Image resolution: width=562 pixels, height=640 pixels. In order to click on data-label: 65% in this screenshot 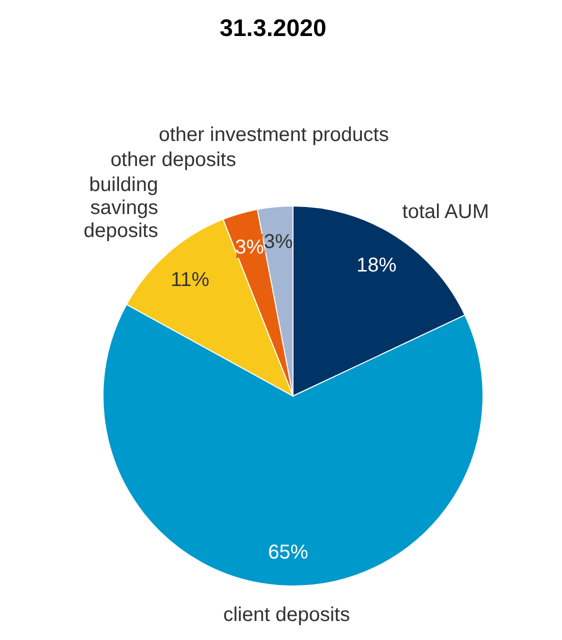, I will do `click(288, 553)`.